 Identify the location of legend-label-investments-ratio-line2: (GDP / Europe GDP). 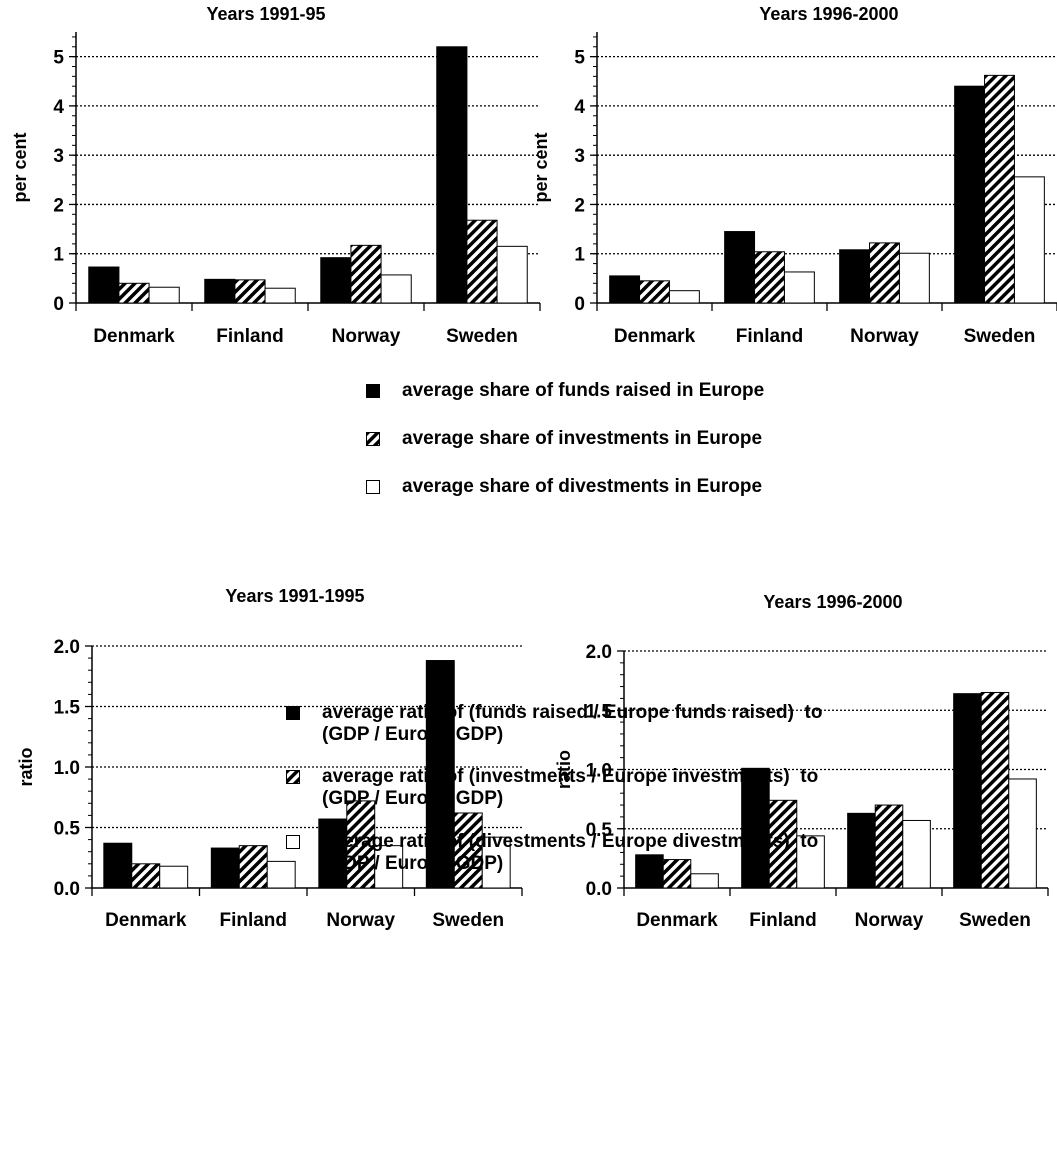
(413, 798).